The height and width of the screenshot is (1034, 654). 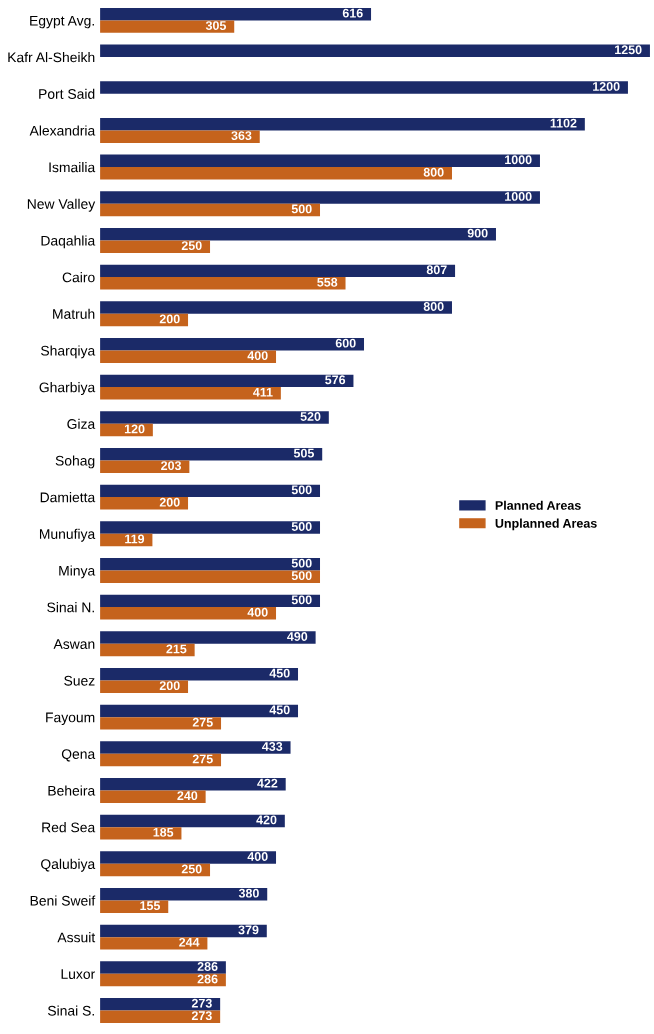 What do you see at coordinates (263, 392) in the screenshot?
I see `data-label: 411` at bounding box center [263, 392].